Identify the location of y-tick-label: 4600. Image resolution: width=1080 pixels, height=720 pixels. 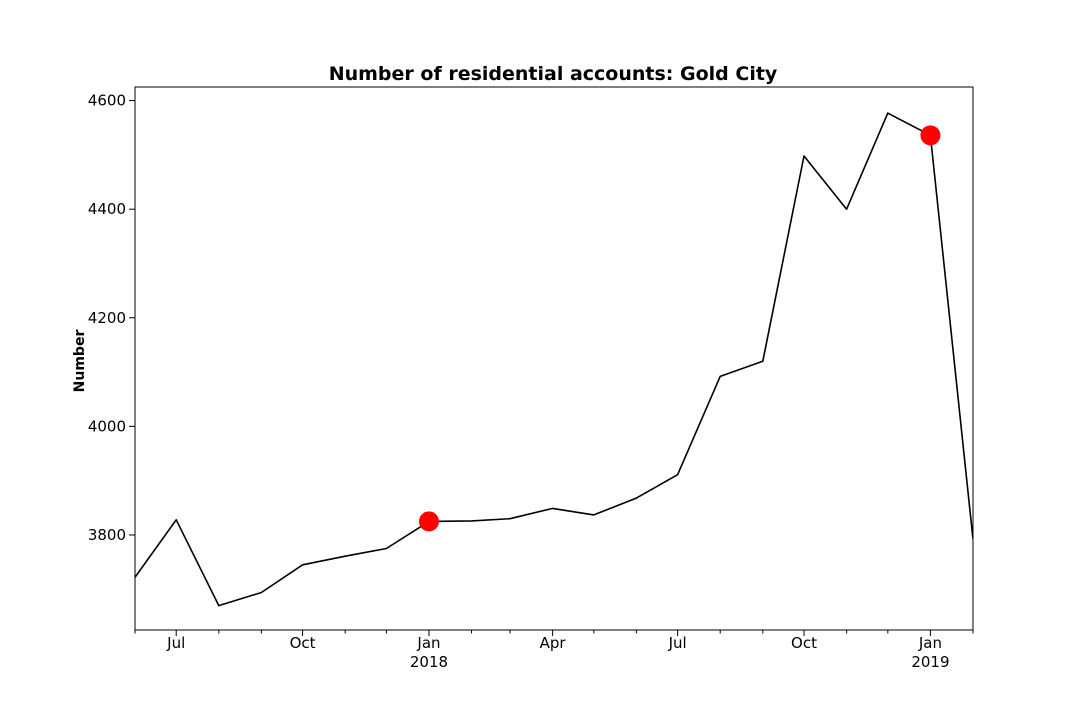
(107, 101).